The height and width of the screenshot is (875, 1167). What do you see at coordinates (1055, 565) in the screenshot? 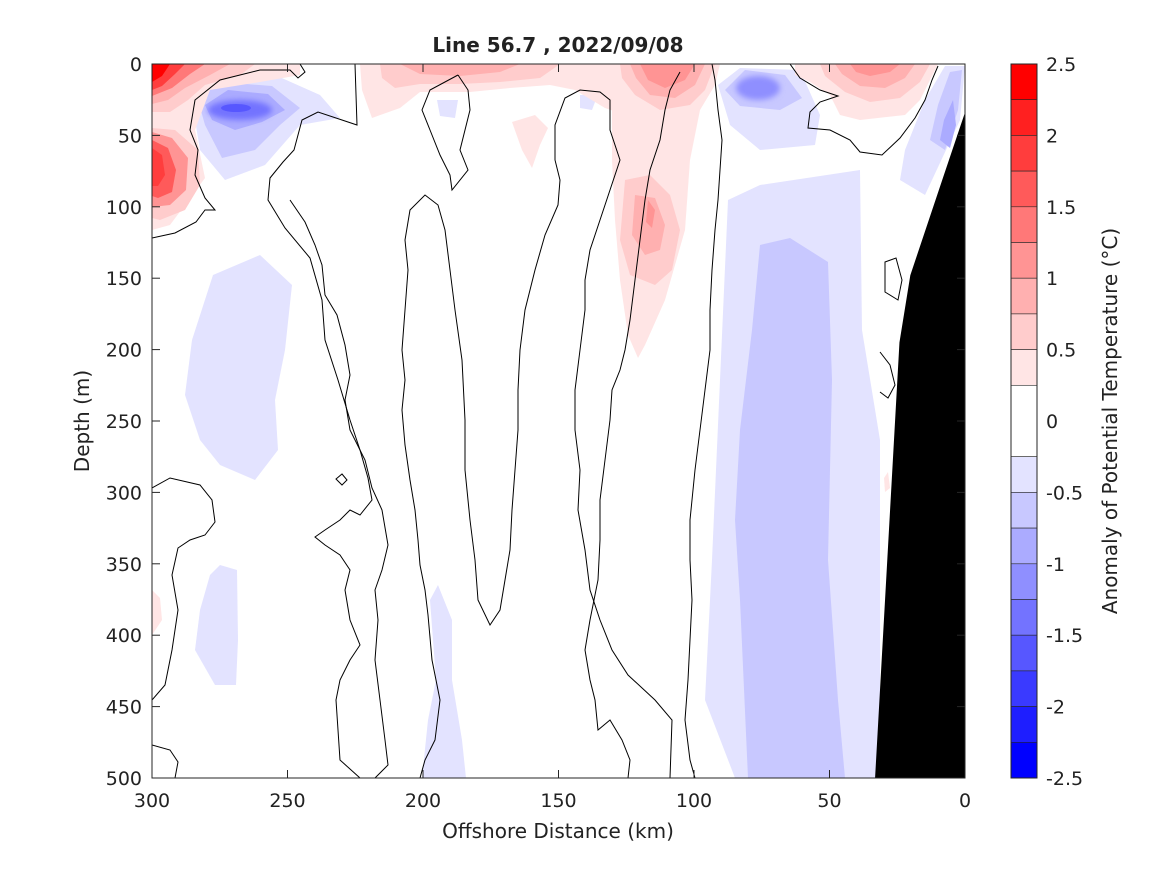
I see `colorbar-tick-label: -1` at bounding box center [1055, 565].